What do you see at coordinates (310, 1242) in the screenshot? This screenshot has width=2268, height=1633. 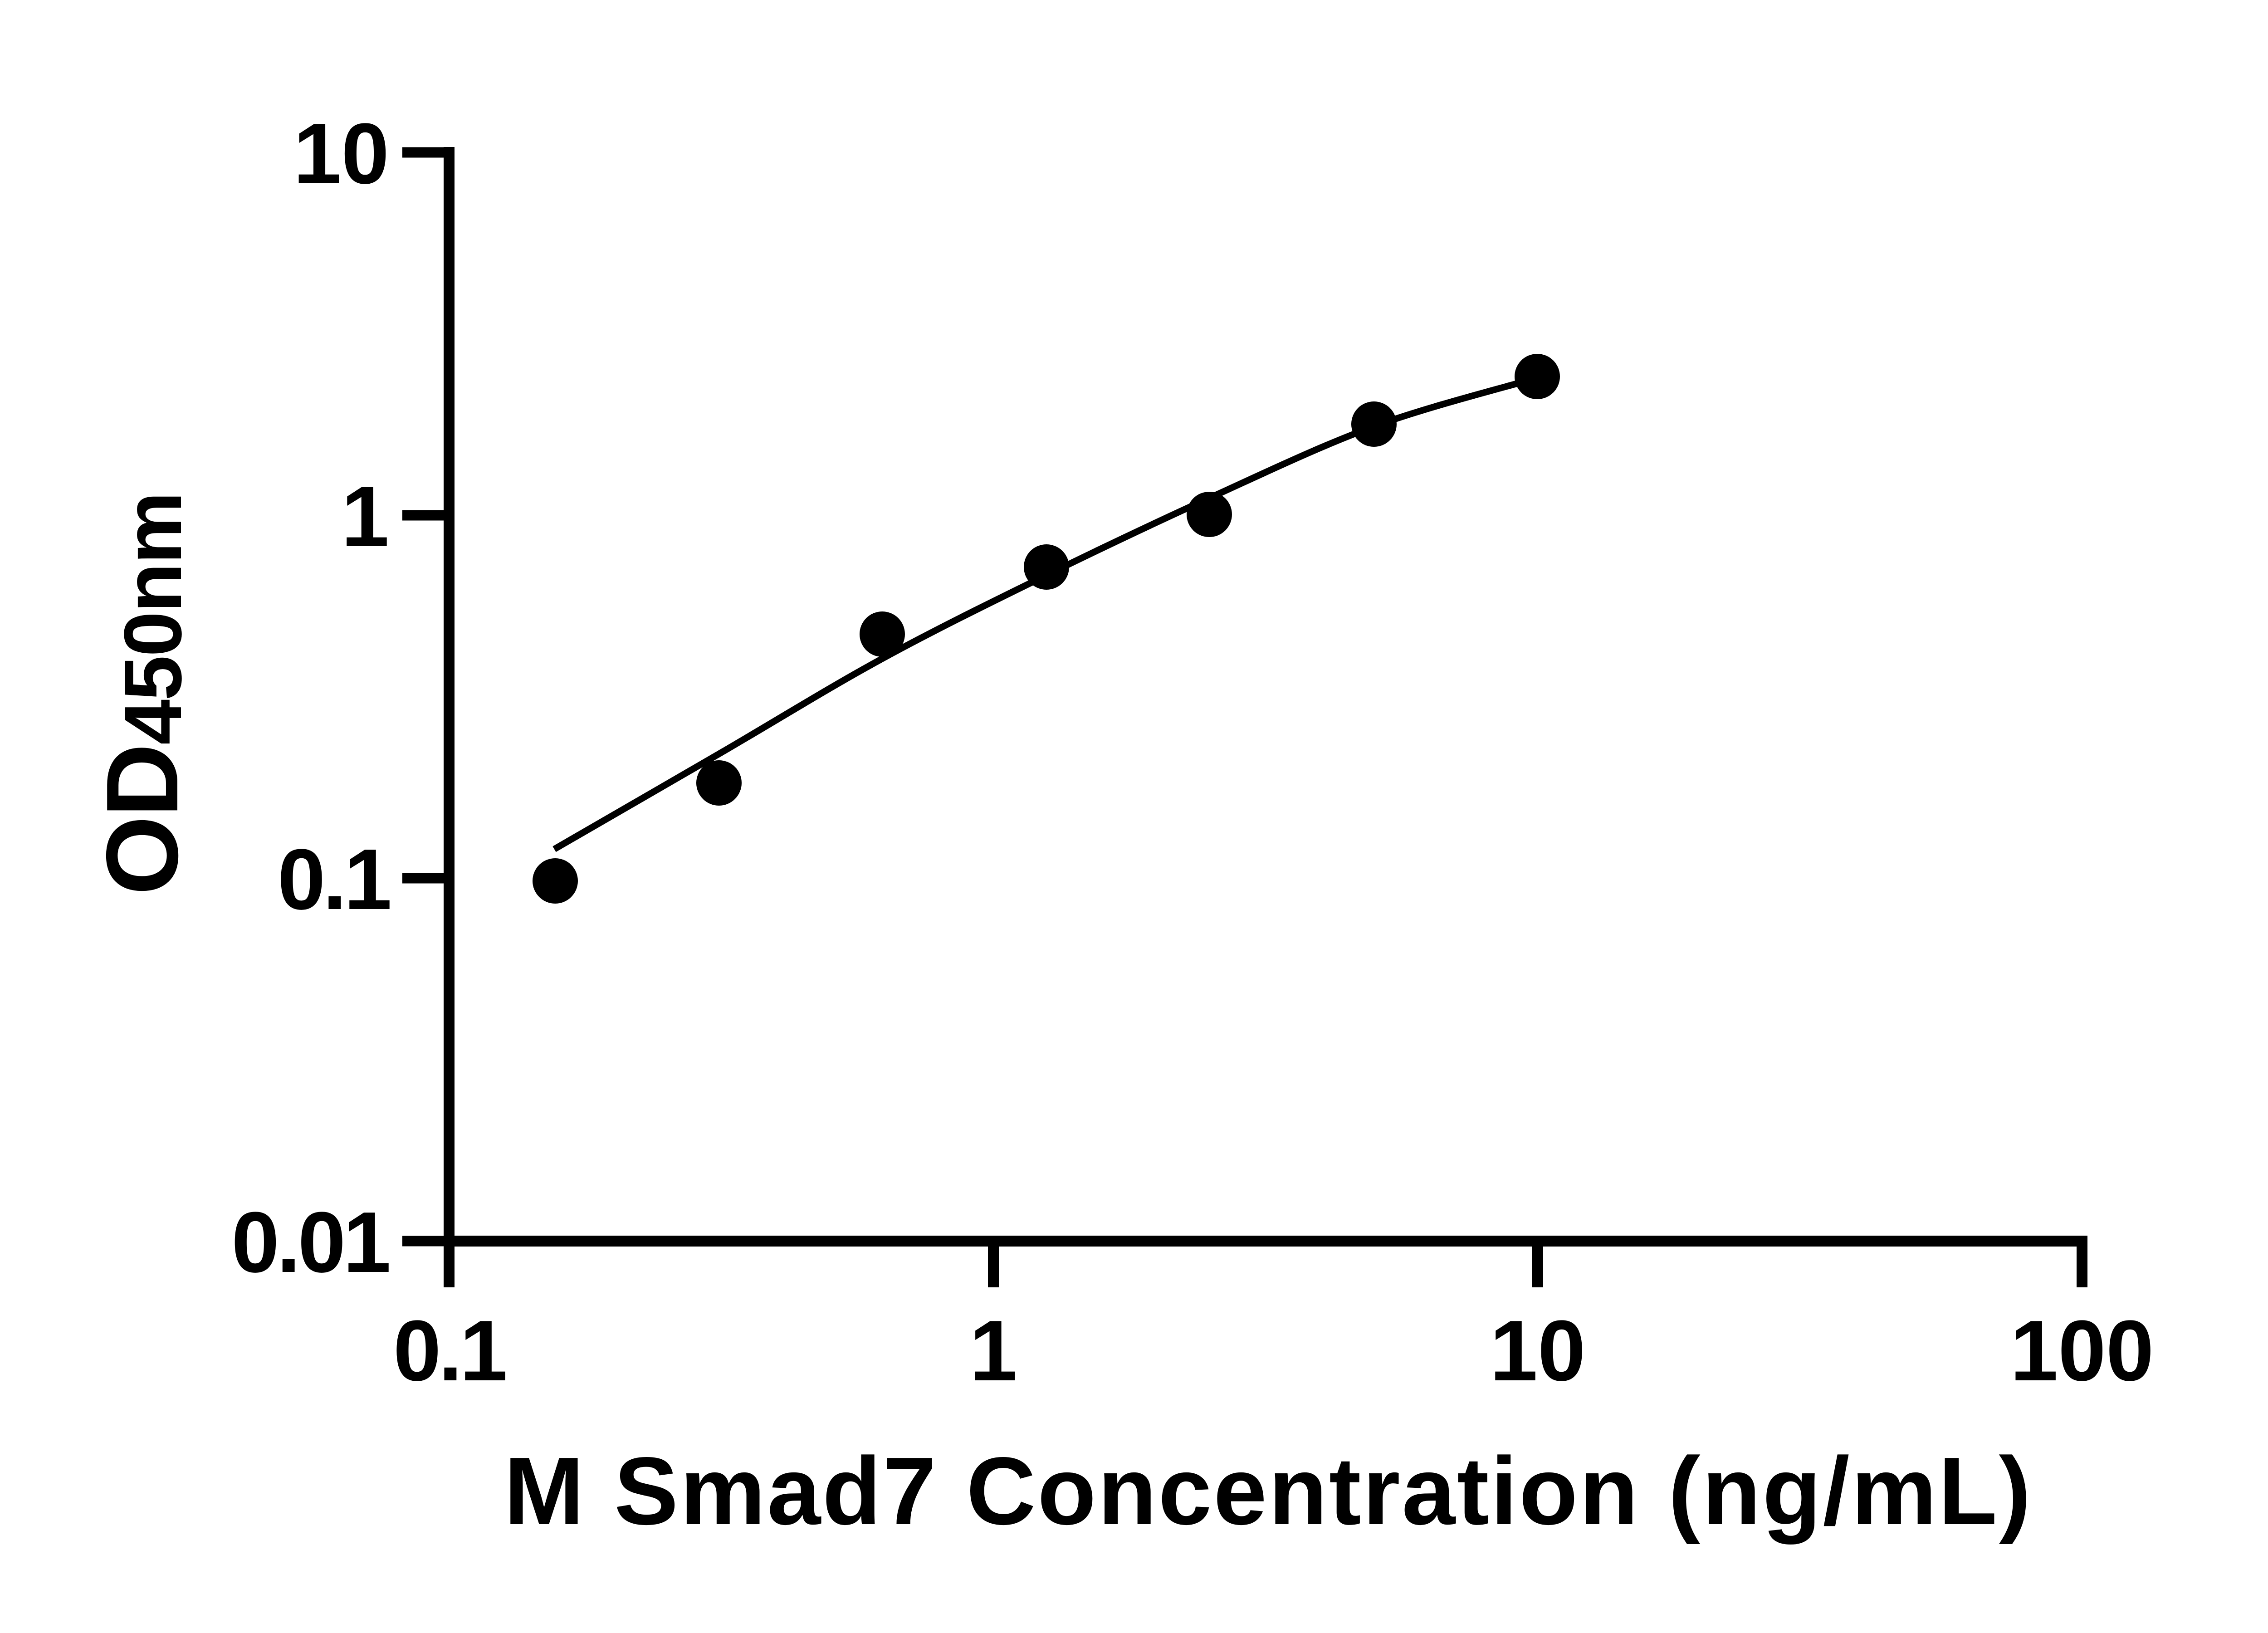 I see `svg-text: 0.01` at bounding box center [310, 1242].